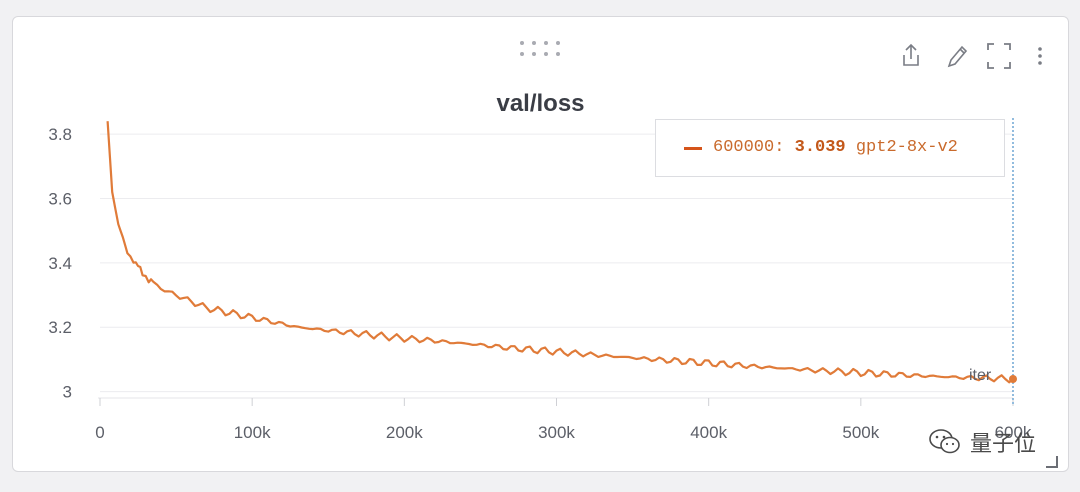 Image resolution: width=1080 pixels, height=492 pixels. I want to click on legend-entry: 600000: 3.039 gpt2-8x-v2, so click(835, 147).